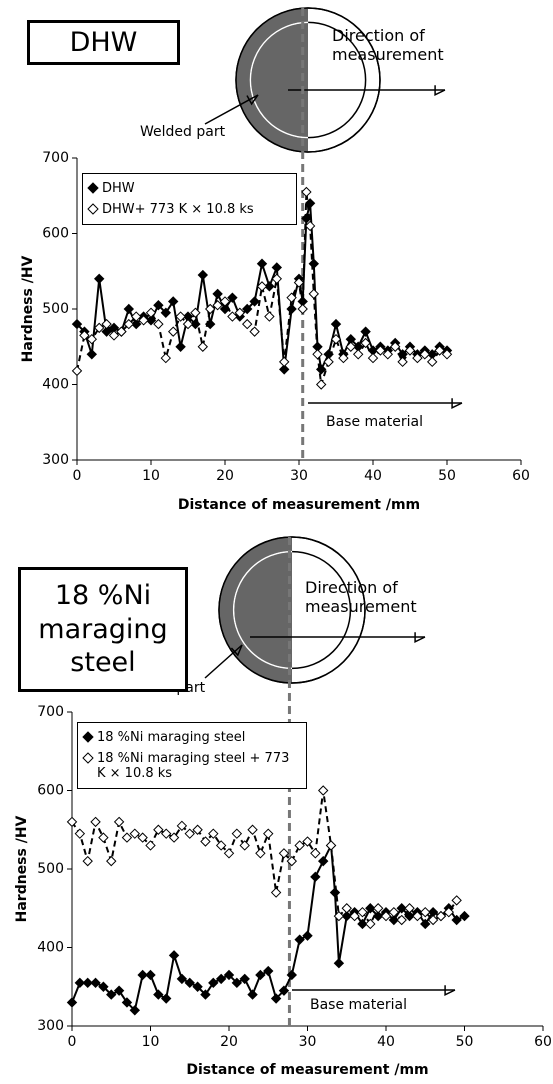  What do you see at coordinates (118, 188) in the screenshot?
I see `legend-label: DHW` at bounding box center [118, 188].